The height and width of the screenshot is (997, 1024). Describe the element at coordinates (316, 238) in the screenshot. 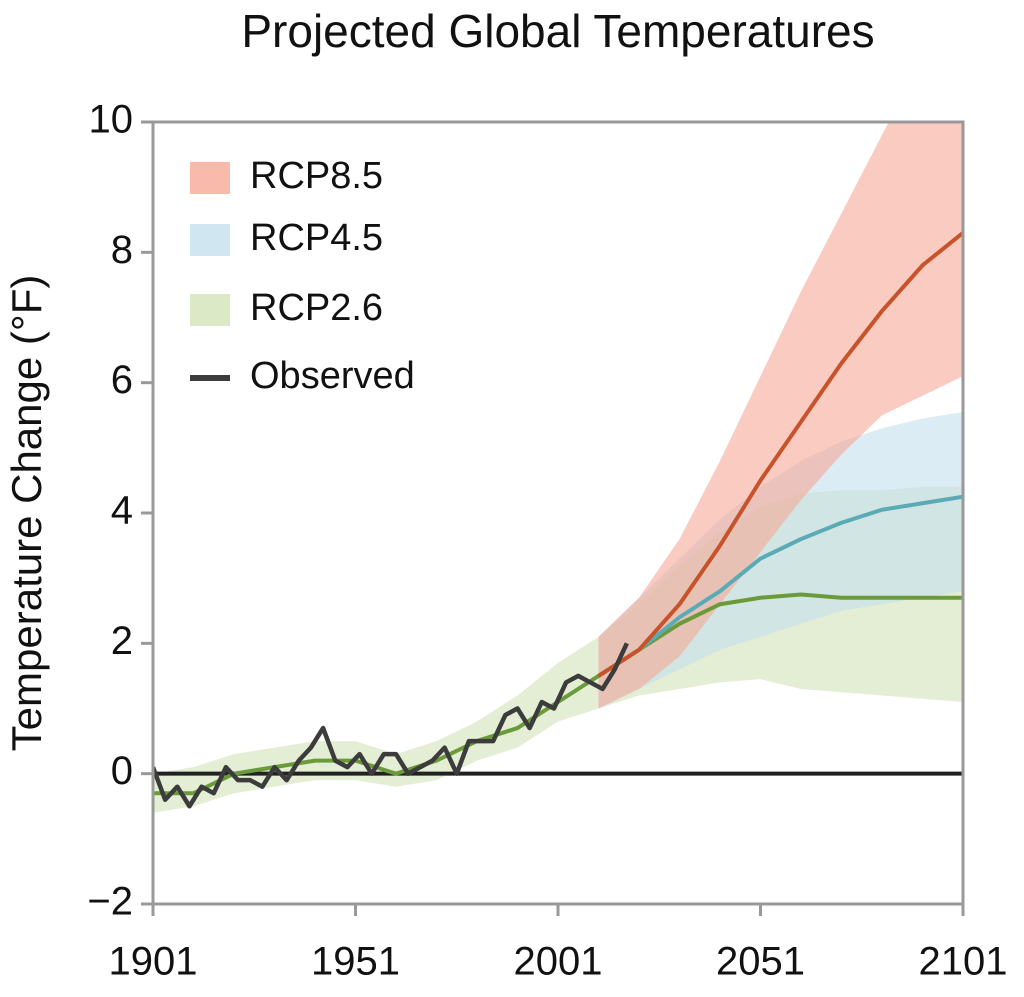

I see `legend-label: RCP4.5` at that location.